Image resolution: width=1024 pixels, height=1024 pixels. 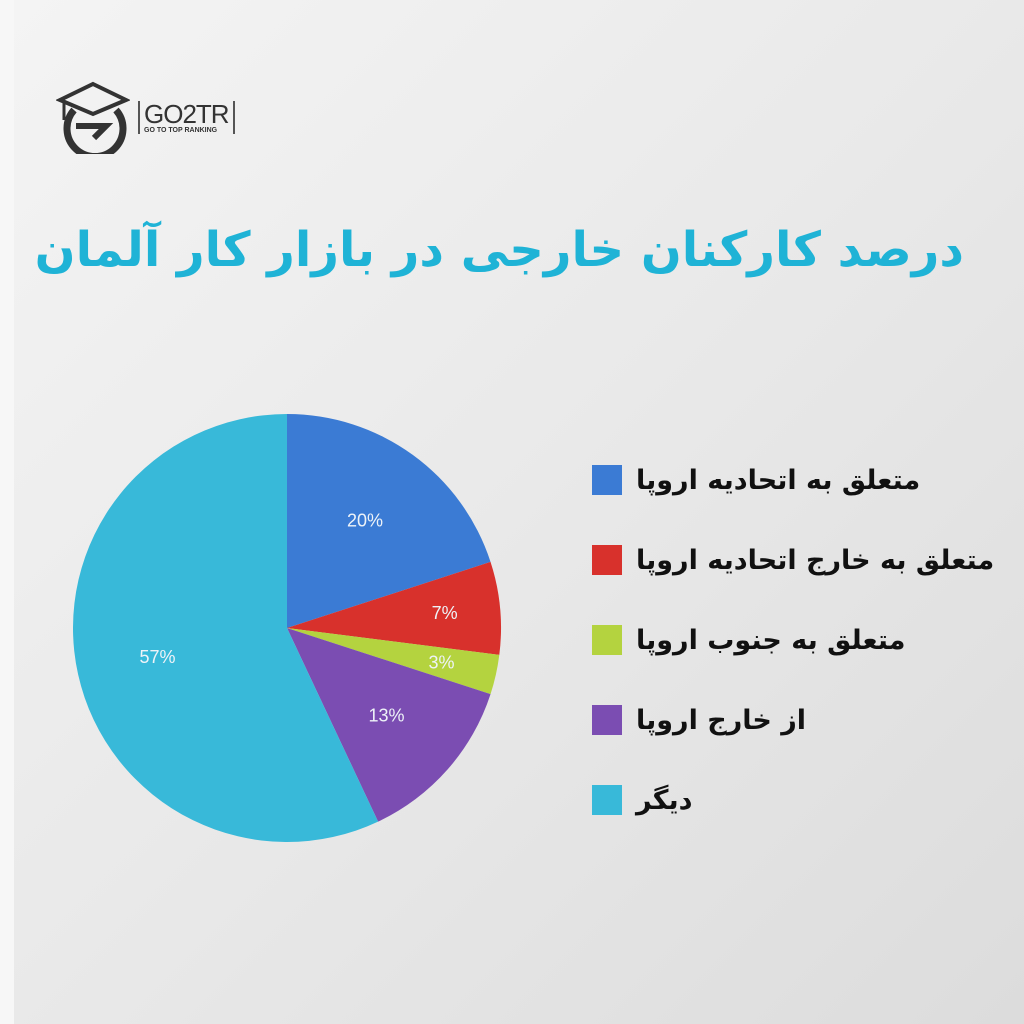 What do you see at coordinates (721, 720) in the screenshot?
I see `legend-label: از خارج اروپا` at bounding box center [721, 720].